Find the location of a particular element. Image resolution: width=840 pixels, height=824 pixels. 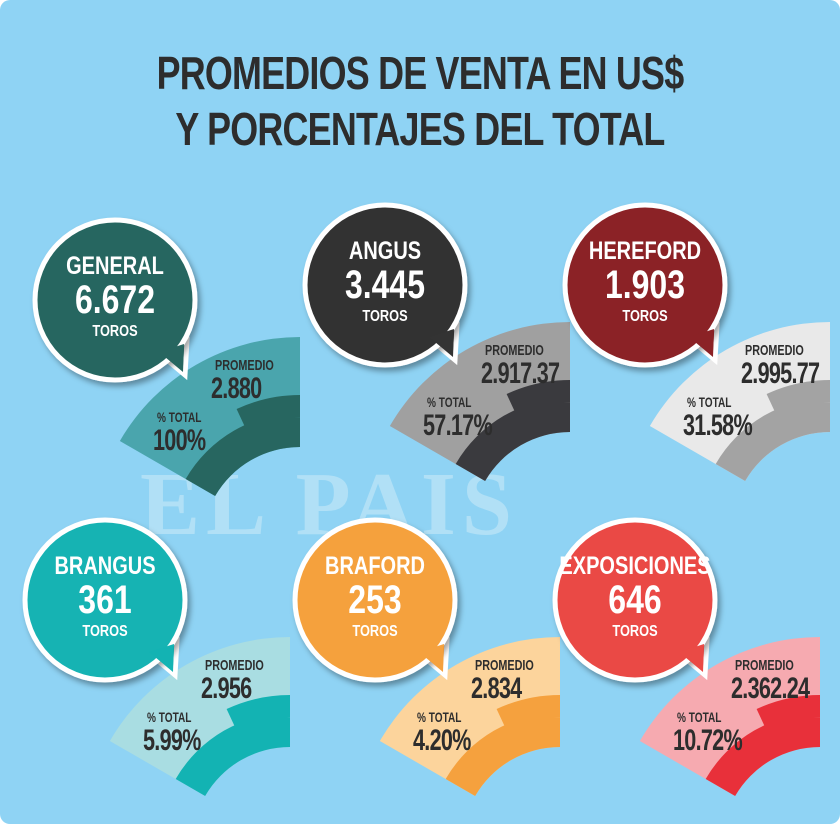

category-name: ANGUS is located at coordinates (385, 251).